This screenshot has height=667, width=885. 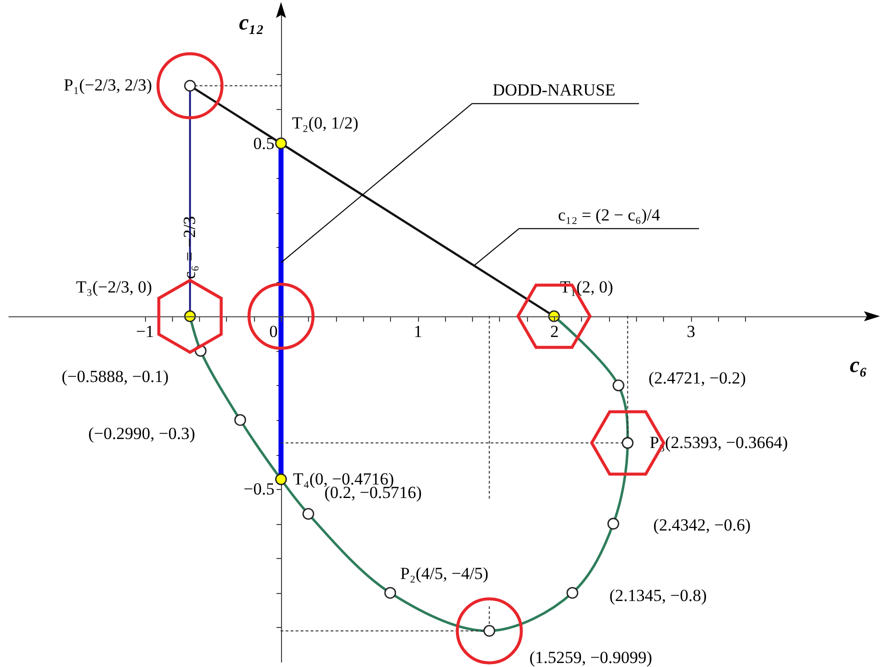 What do you see at coordinates (590, 657) in the screenshot?
I see `annotation: (1.5259, −0.9099)` at bounding box center [590, 657].